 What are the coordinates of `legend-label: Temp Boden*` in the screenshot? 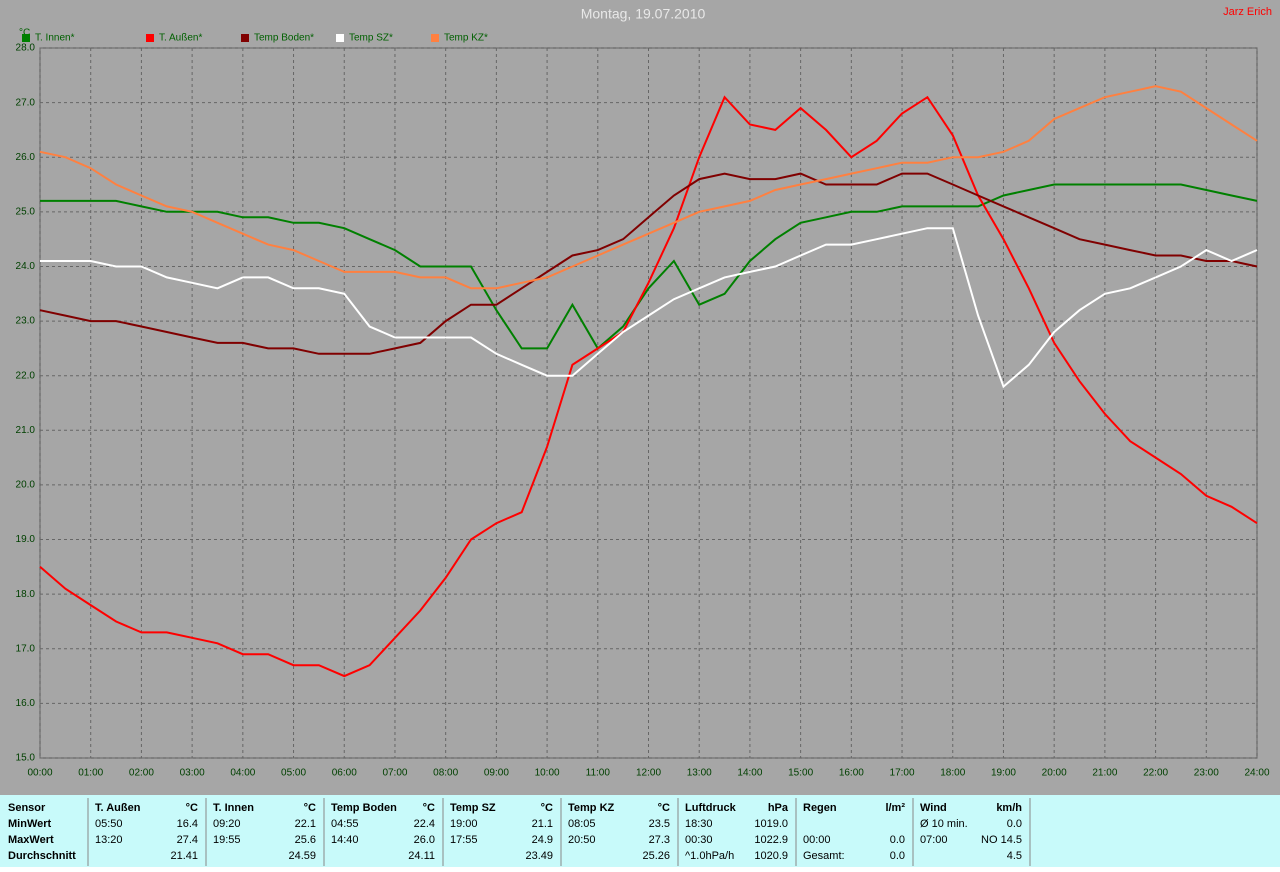 It's located at (284, 38).